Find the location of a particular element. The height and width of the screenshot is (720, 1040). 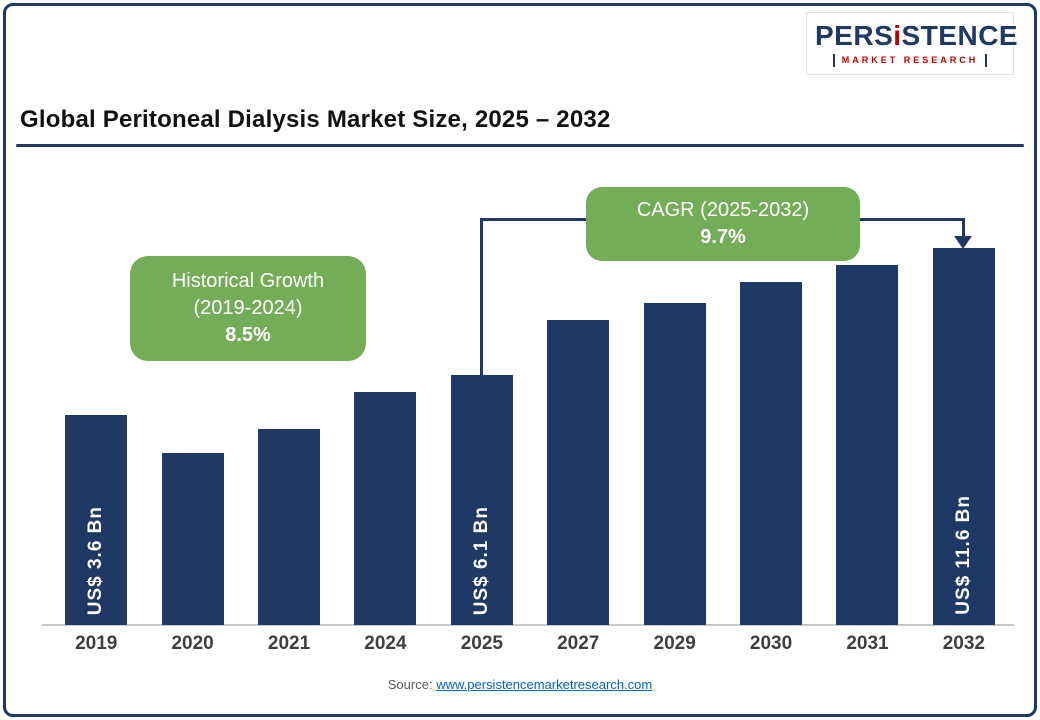

cagr-label: CAGR (2025-2032) is located at coordinates (723, 210).